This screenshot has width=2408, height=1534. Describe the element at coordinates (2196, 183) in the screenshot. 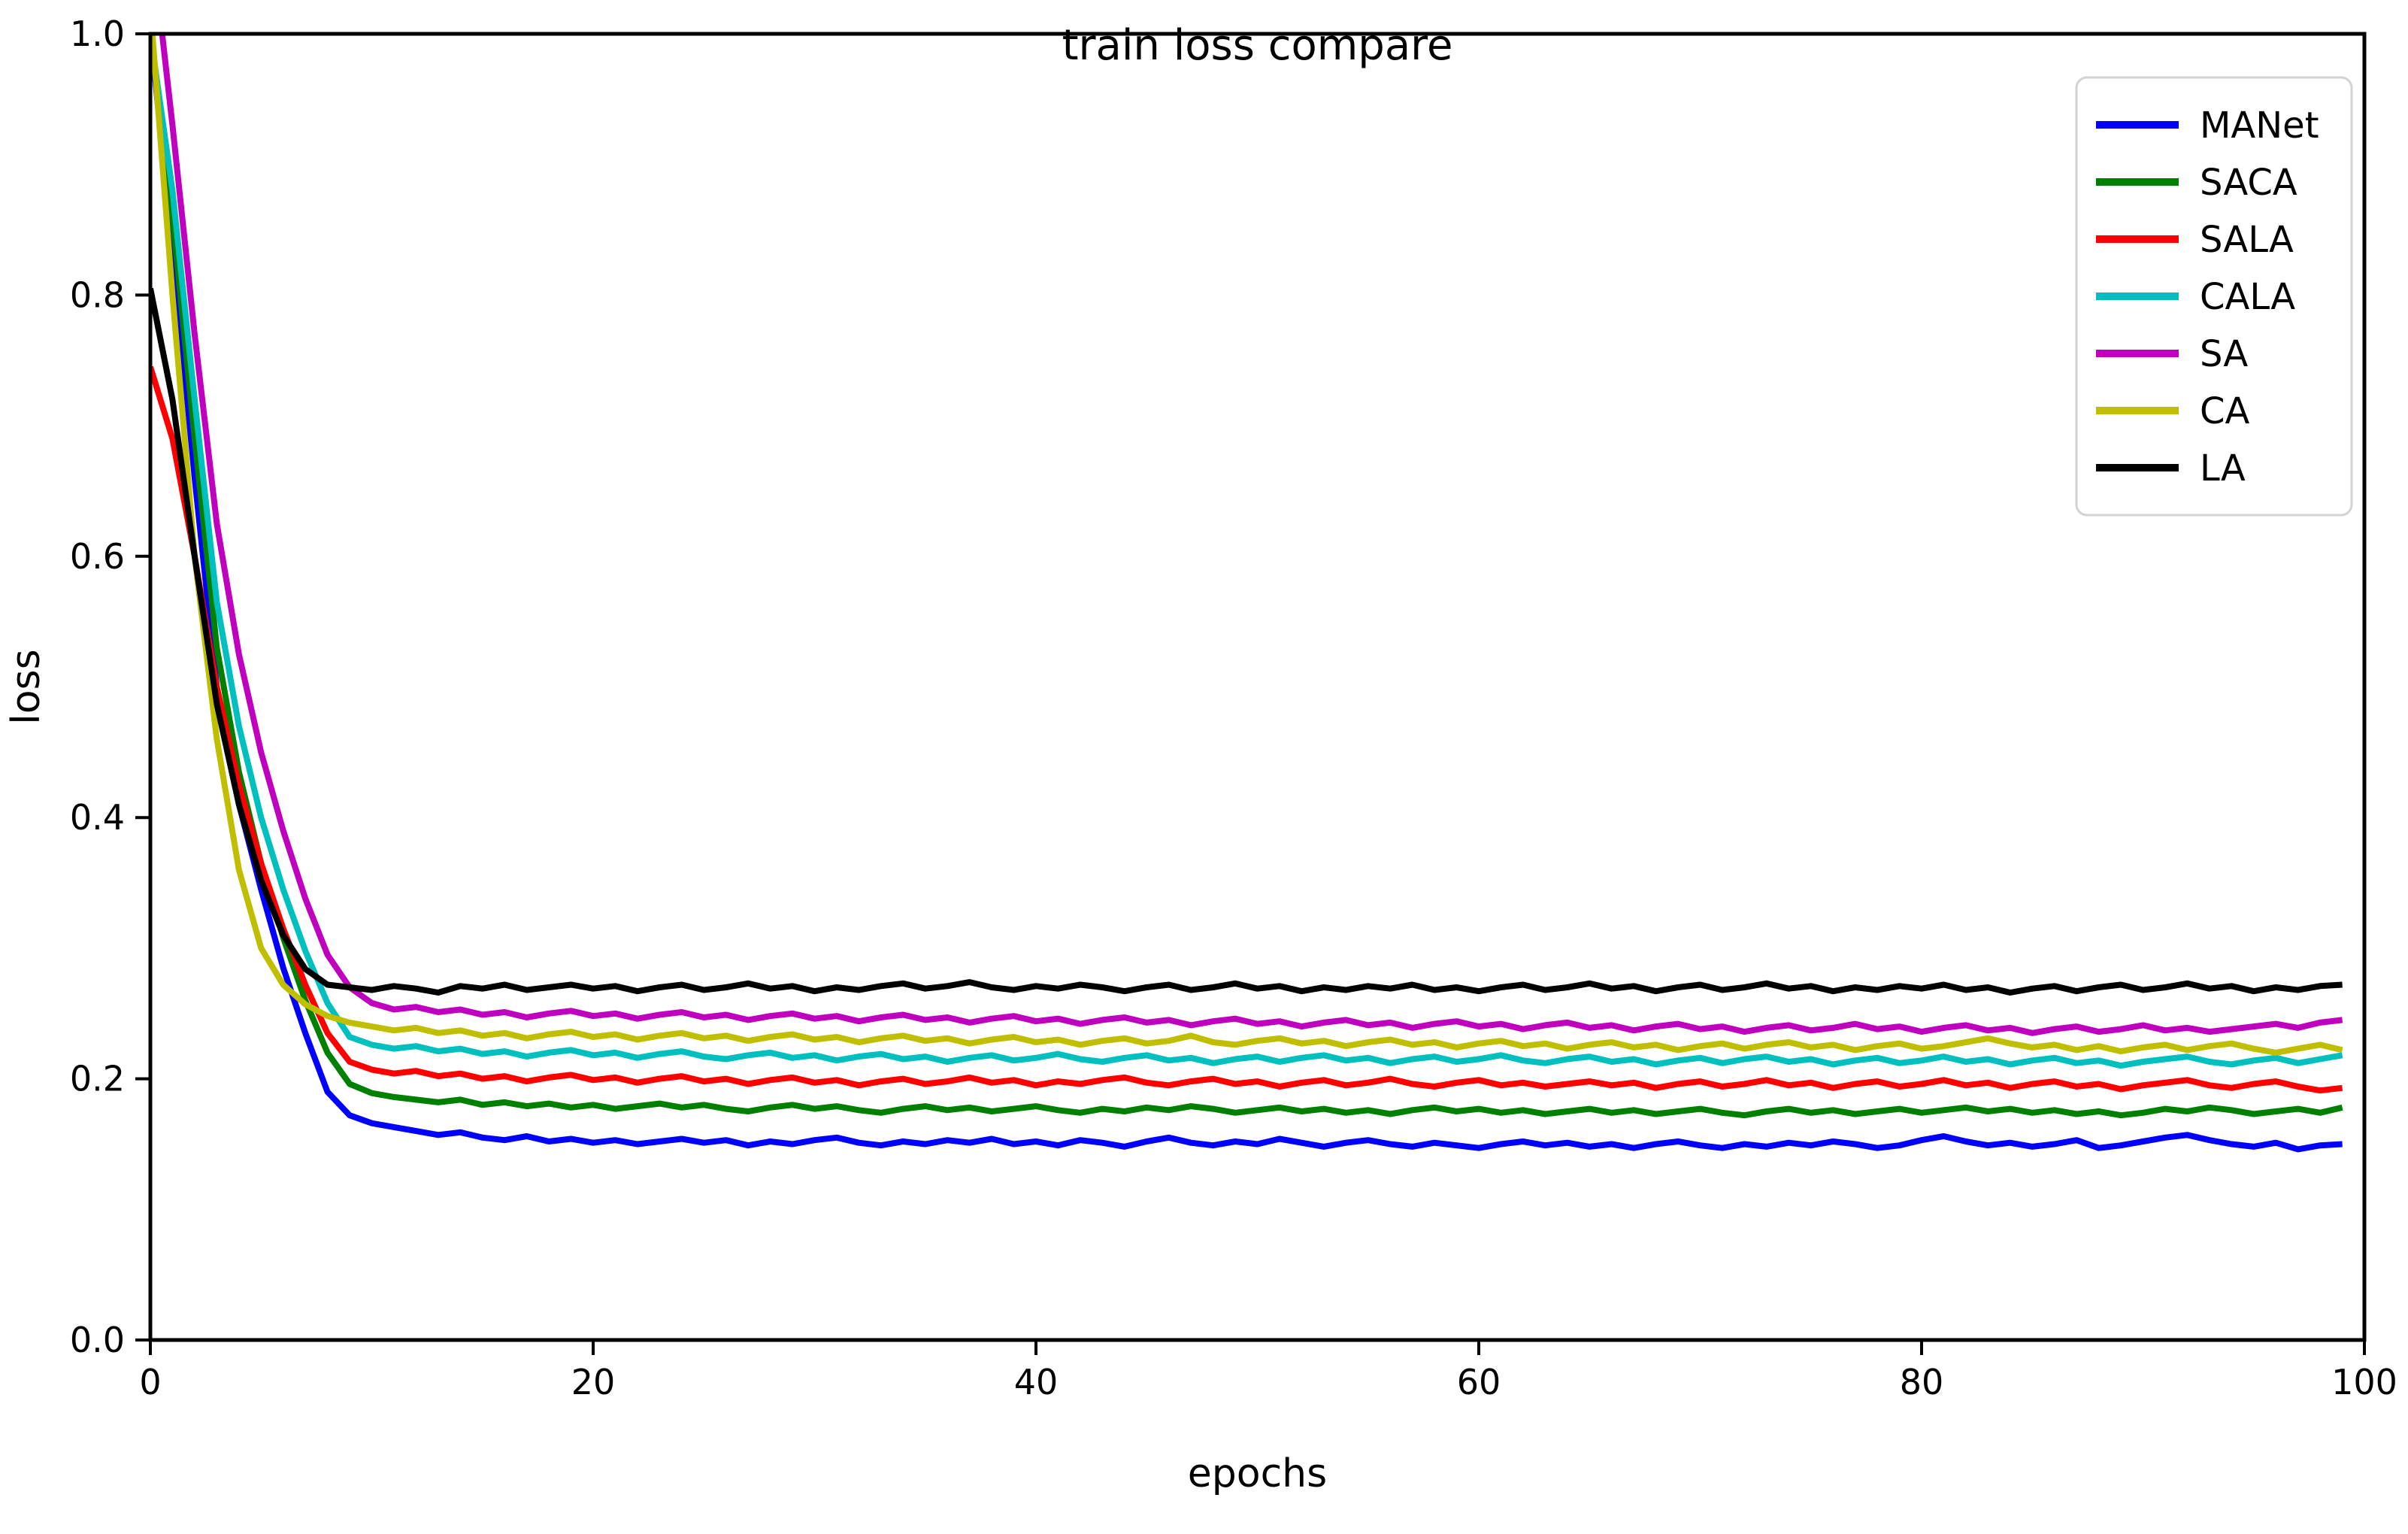

I see `legend-item-saca: SACA` at that location.